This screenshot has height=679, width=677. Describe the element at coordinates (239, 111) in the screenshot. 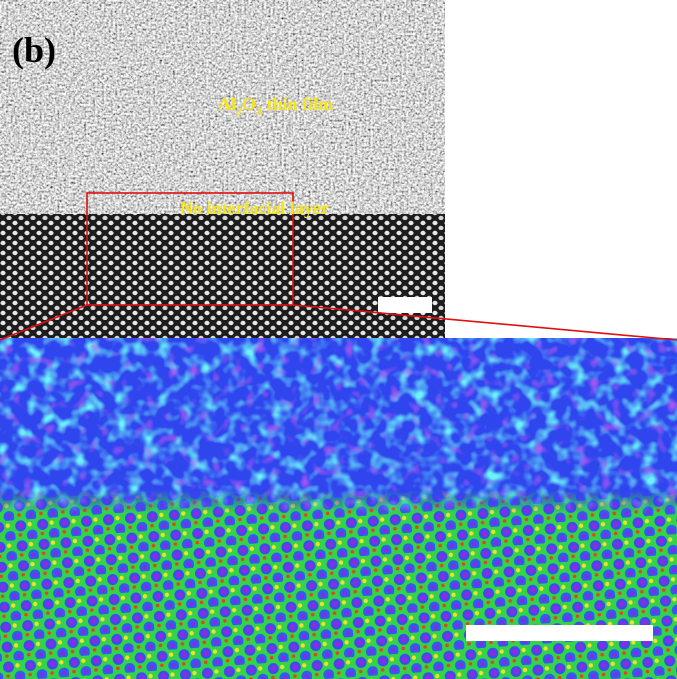

I see `label-part: 2` at that location.